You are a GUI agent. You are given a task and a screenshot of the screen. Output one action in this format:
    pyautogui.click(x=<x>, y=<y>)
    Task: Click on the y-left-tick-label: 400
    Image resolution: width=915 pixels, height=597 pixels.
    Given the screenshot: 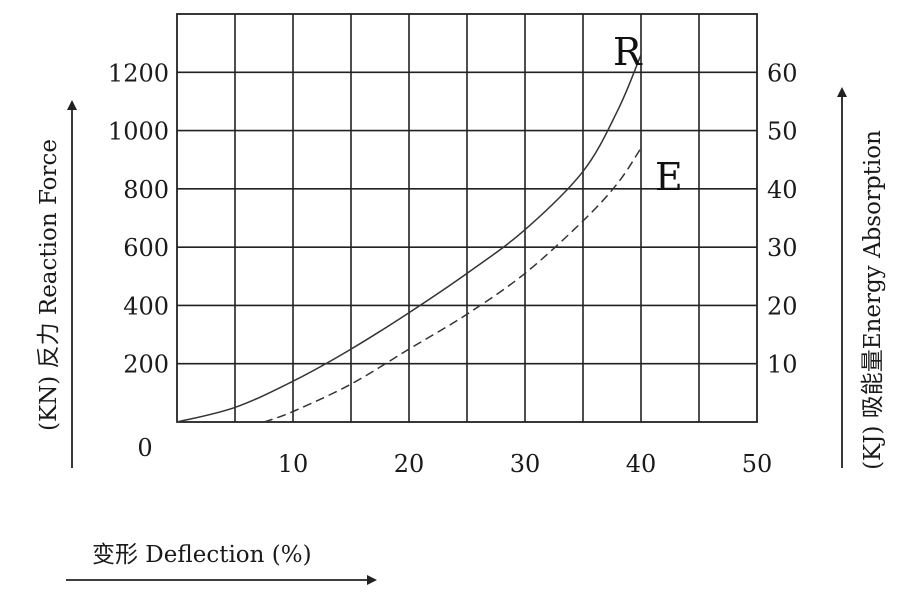 What is the action you would take?
    pyautogui.click(x=146, y=306)
    